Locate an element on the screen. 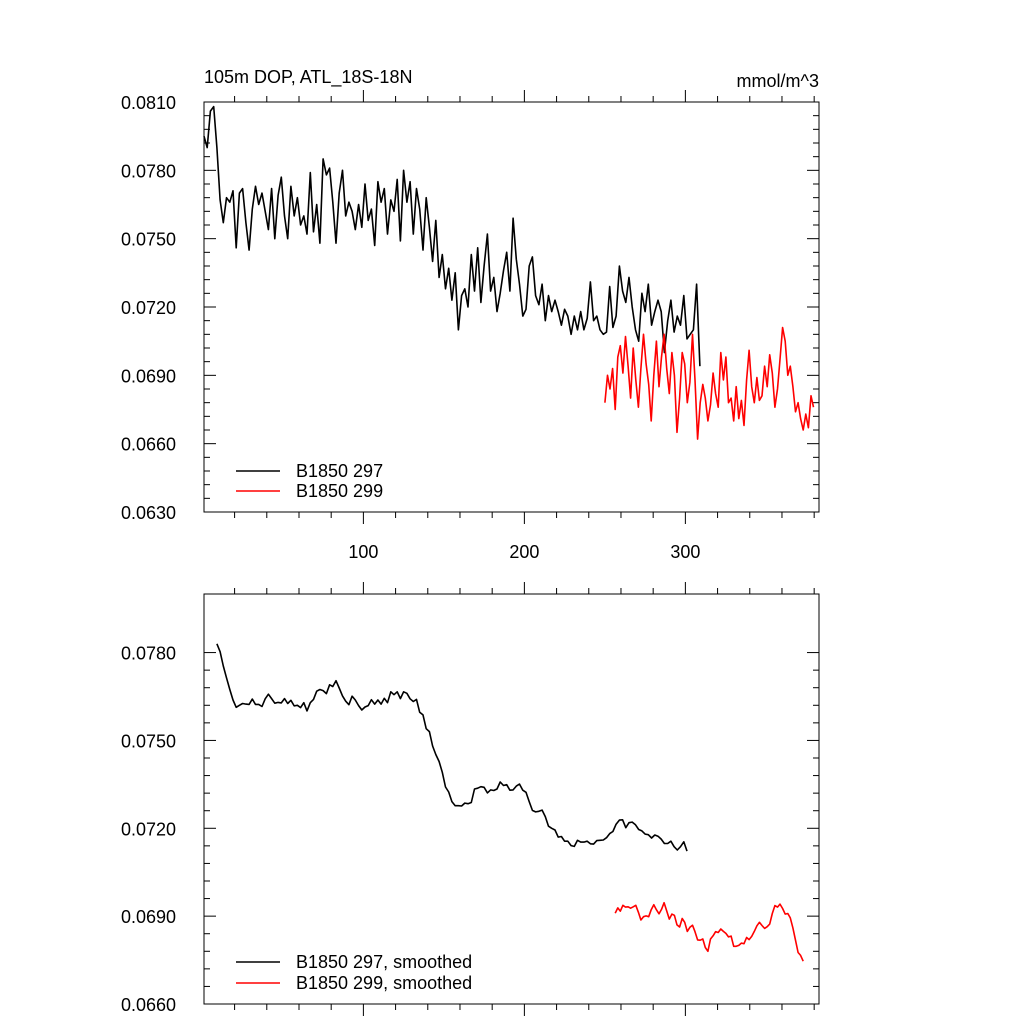 The width and height of the screenshot is (1024, 1024). x-tick-label: 100 is located at coordinates (363, 552).